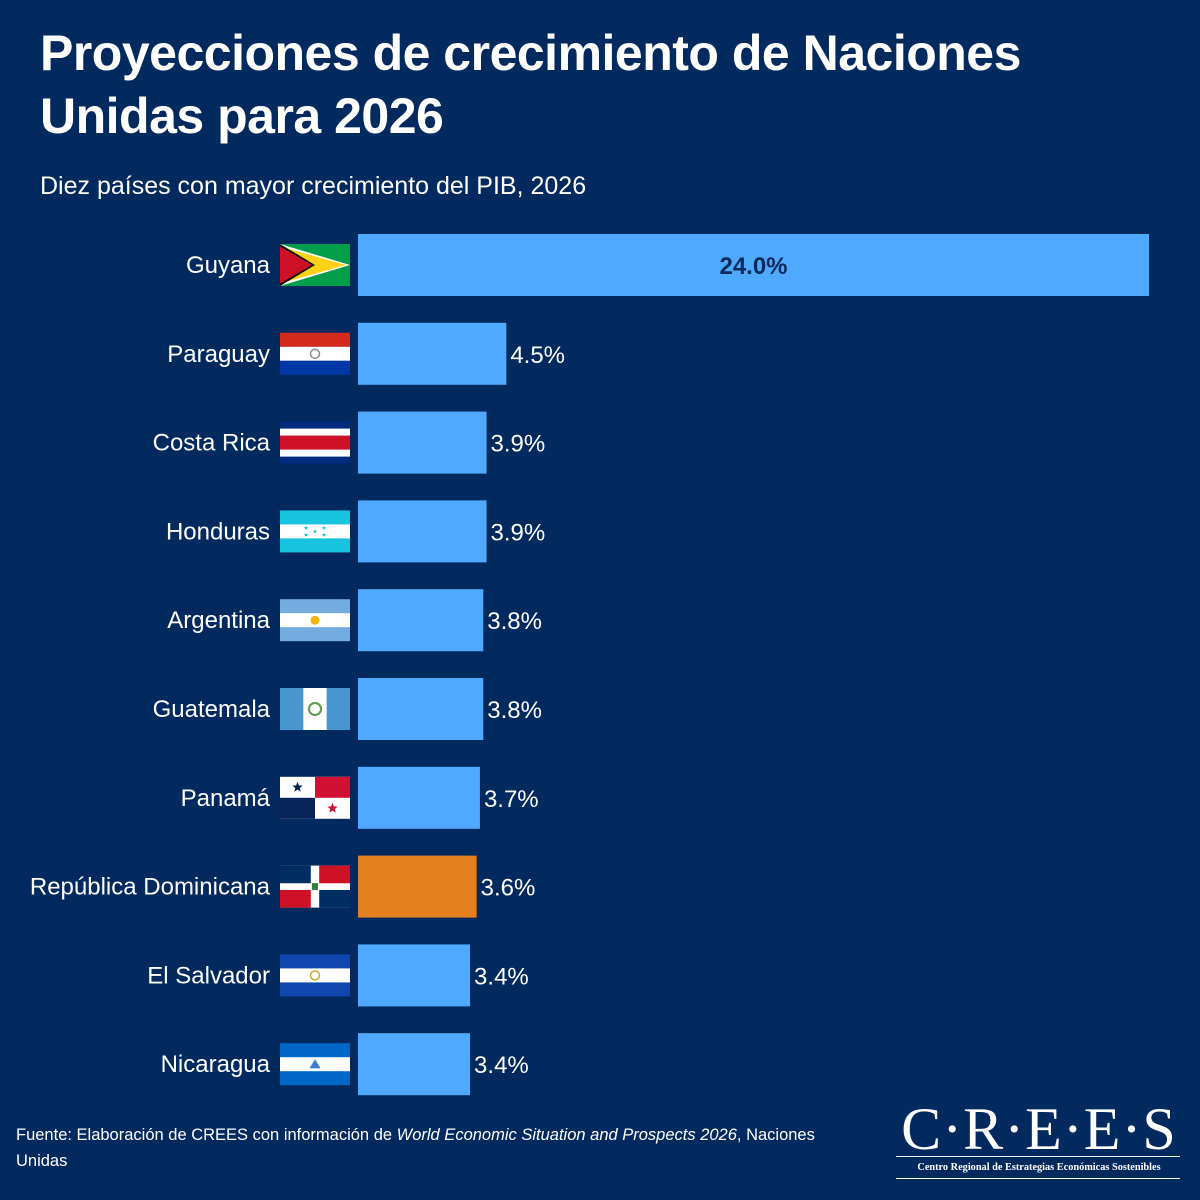 This screenshot has height=1200, width=1200. What do you see at coordinates (315, 265) in the screenshot?
I see `guyana-flag-icon` at bounding box center [315, 265].